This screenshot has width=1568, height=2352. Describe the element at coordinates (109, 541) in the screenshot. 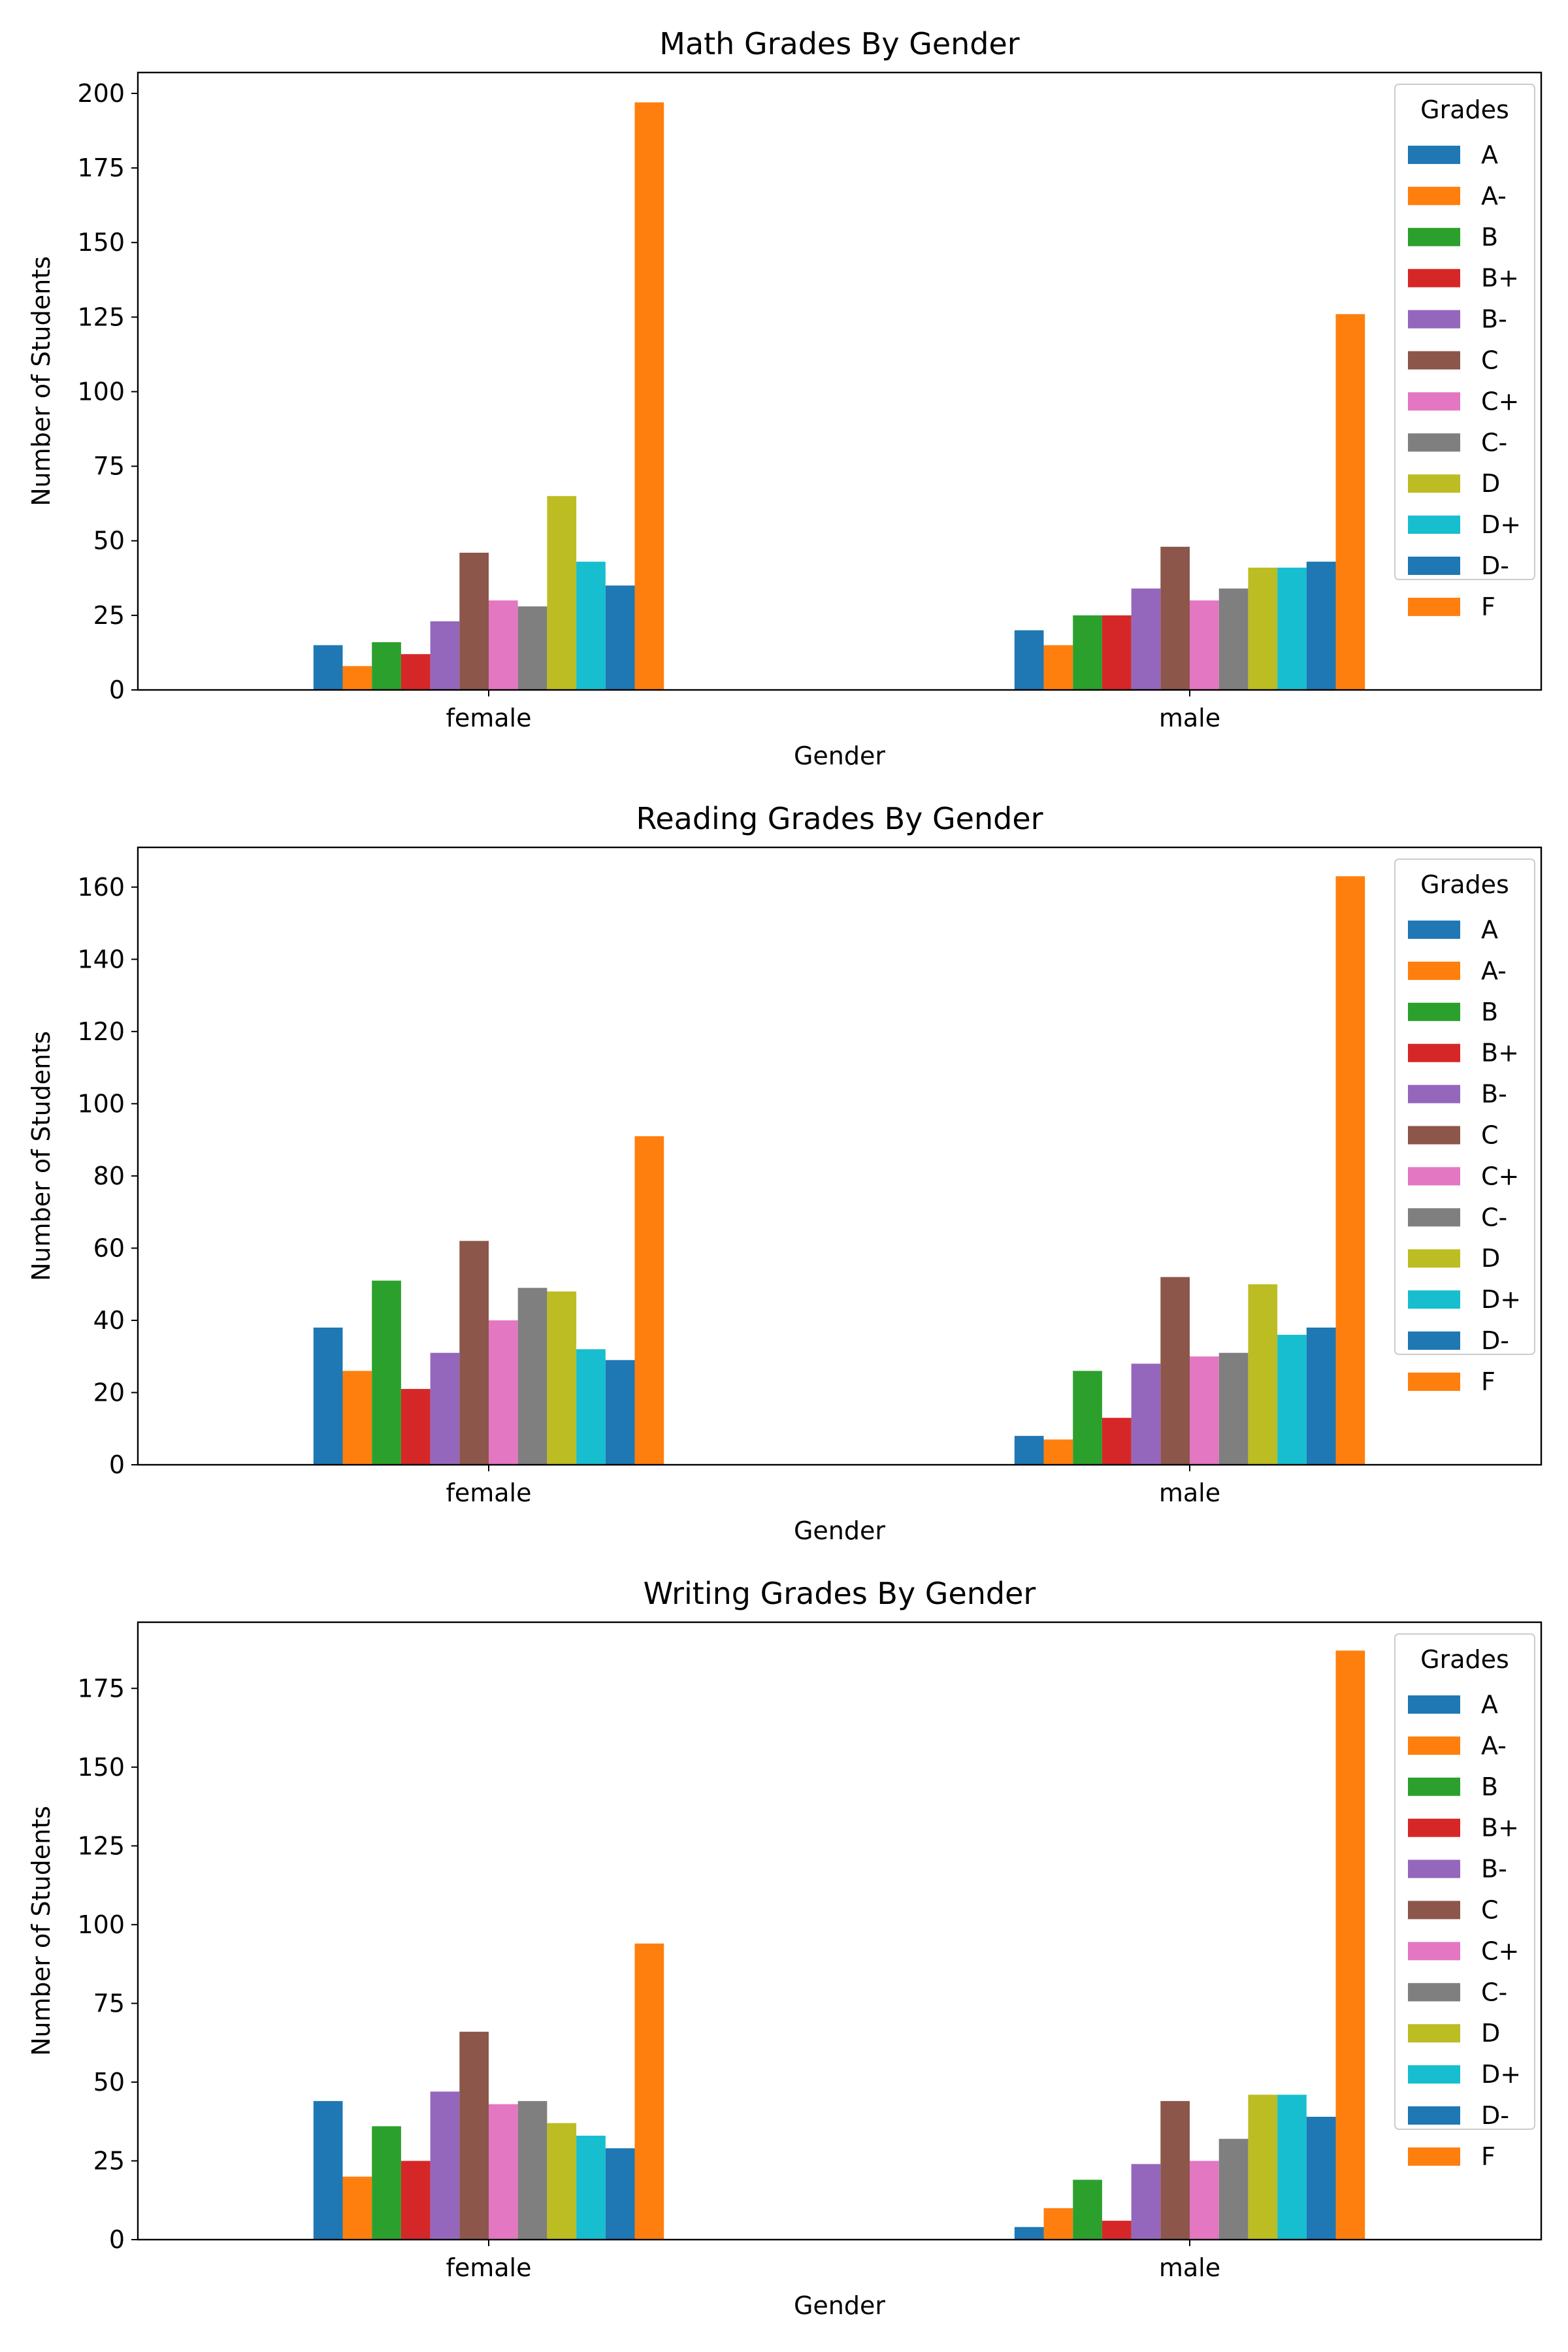

I see `y-tick-label: 50` at that location.